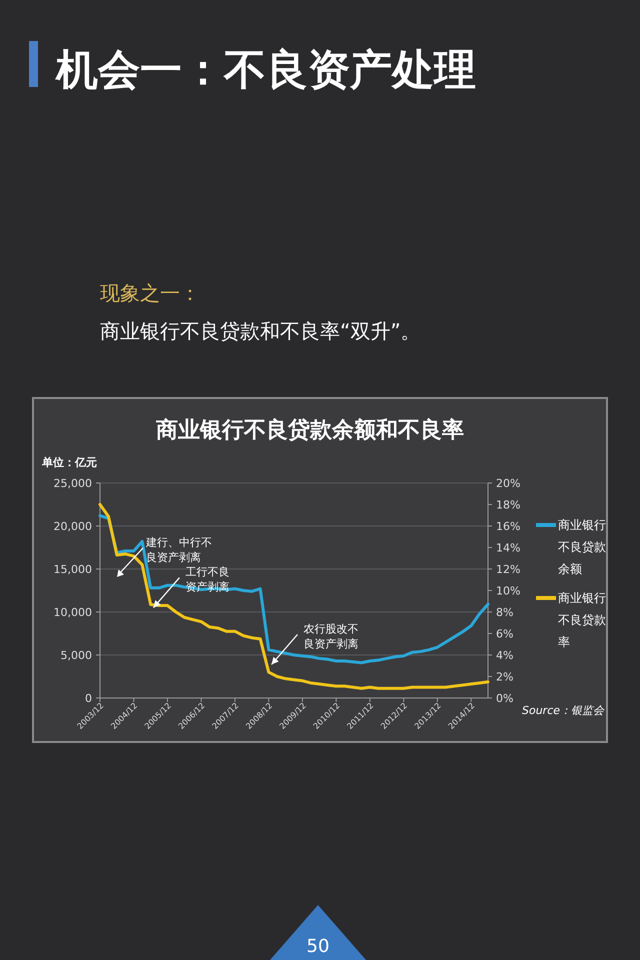 This screenshot has width=640, height=960. Describe the element at coordinates (508, 569) in the screenshot. I see `y2-tick-label: 12%` at that location.